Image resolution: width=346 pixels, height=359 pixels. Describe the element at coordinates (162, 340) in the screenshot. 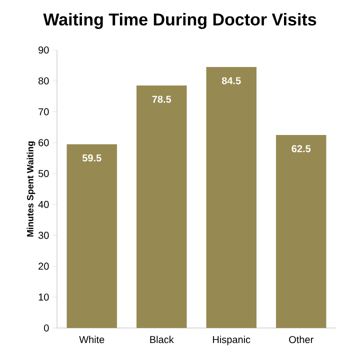

I see `x-tick-label: Black` at that location.